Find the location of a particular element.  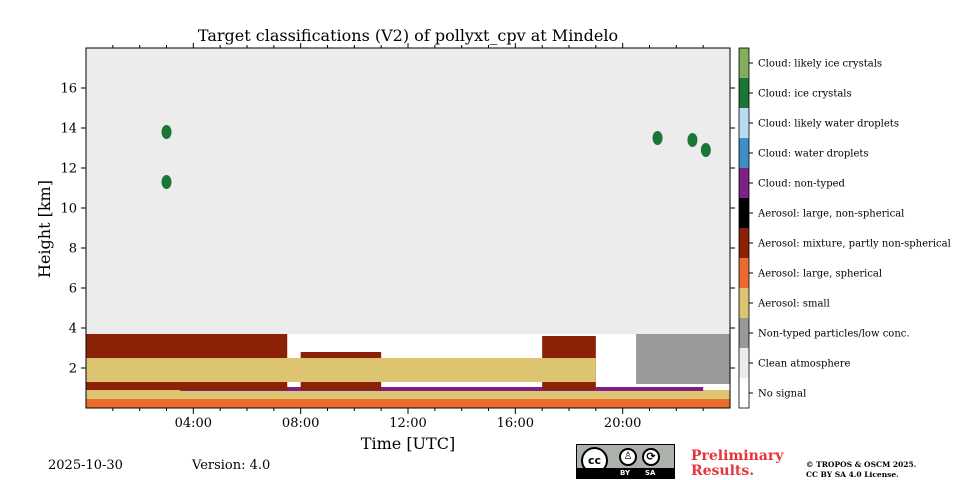

x-tick-label: 08:00 is located at coordinates (300, 423).